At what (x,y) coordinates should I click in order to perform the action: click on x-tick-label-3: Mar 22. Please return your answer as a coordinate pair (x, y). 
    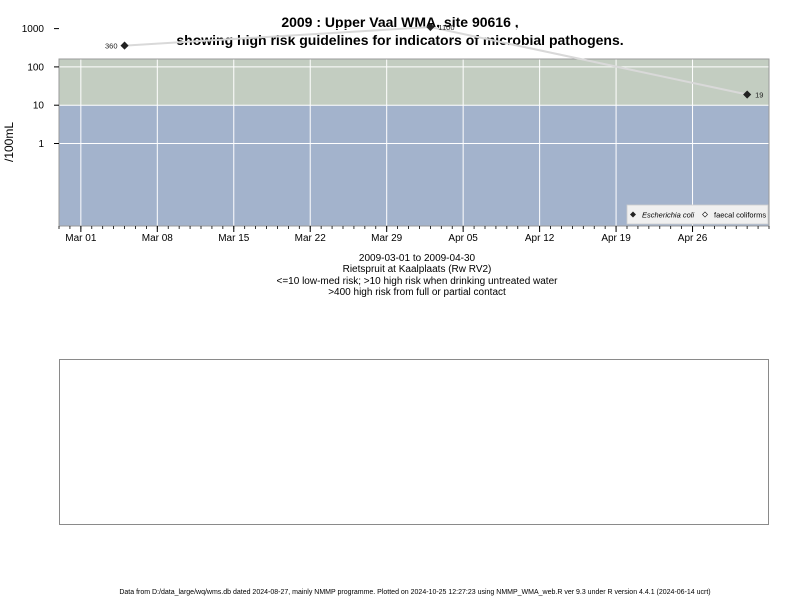
    Looking at the image, I should click on (311, 238).